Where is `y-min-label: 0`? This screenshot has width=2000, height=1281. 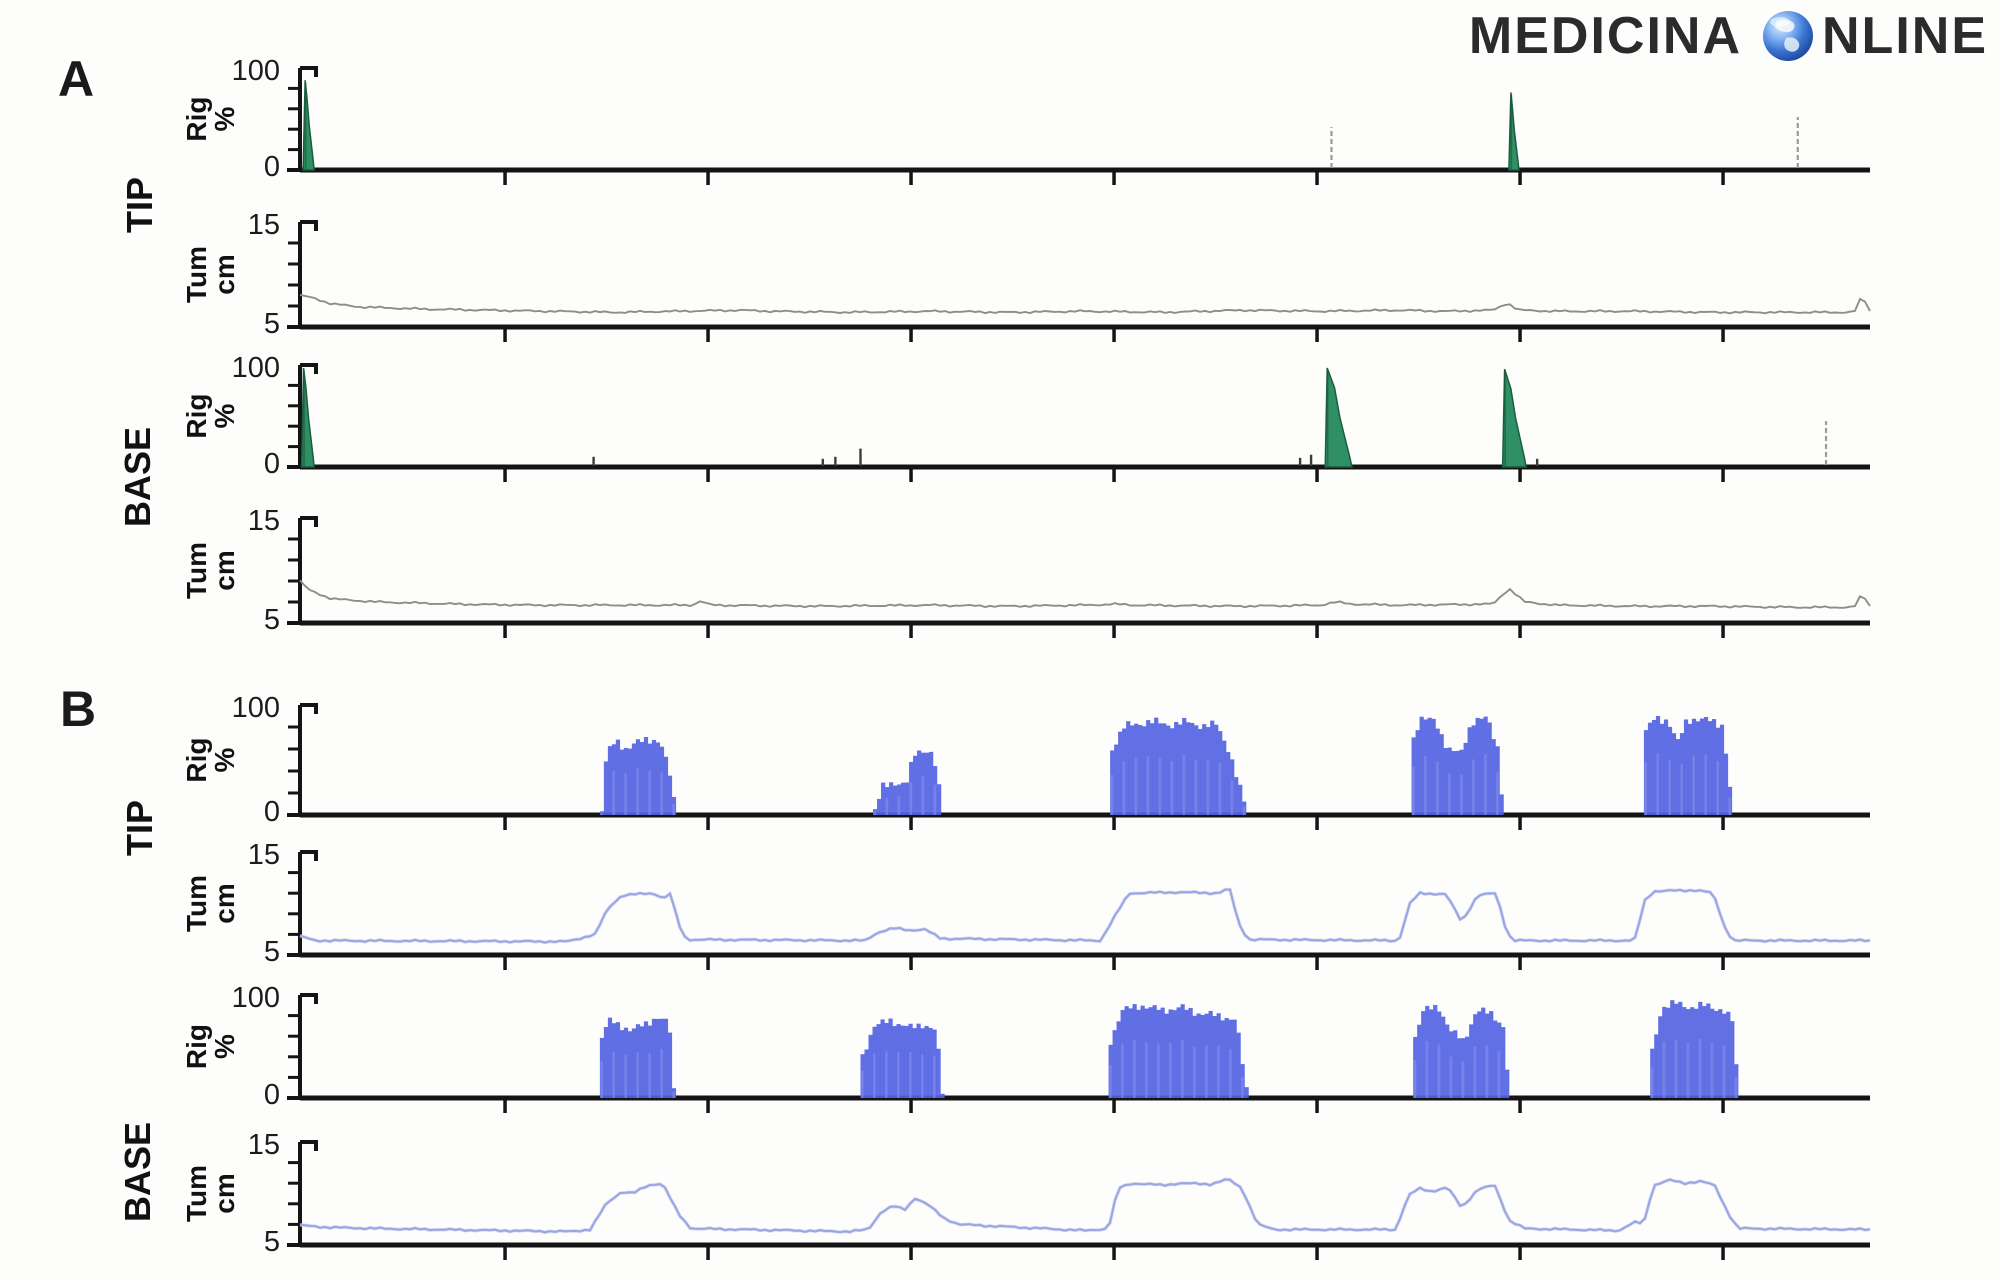 y-min-label: 0 is located at coordinates (272, 1095).